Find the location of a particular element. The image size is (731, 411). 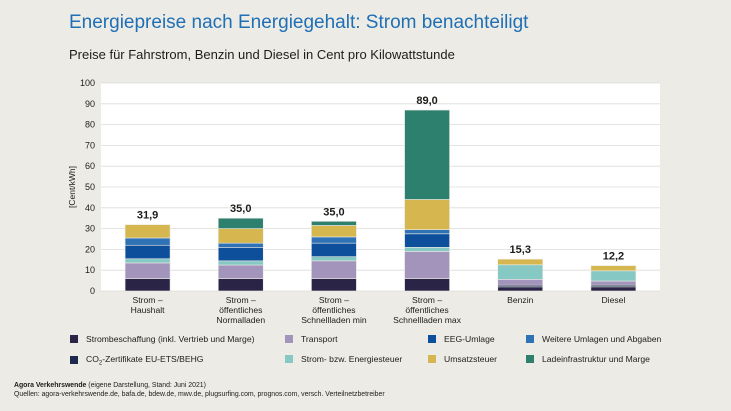

legend-item: Weitere Umlagen und Abgaben is located at coordinates (593, 339).